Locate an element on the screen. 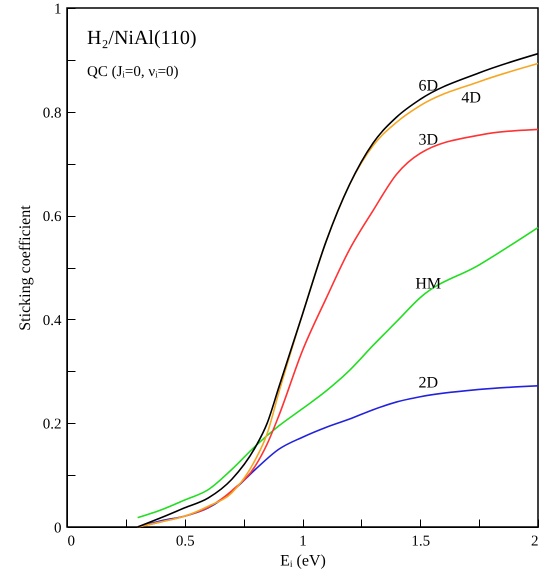  series-label: 4D is located at coordinates (471, 98).